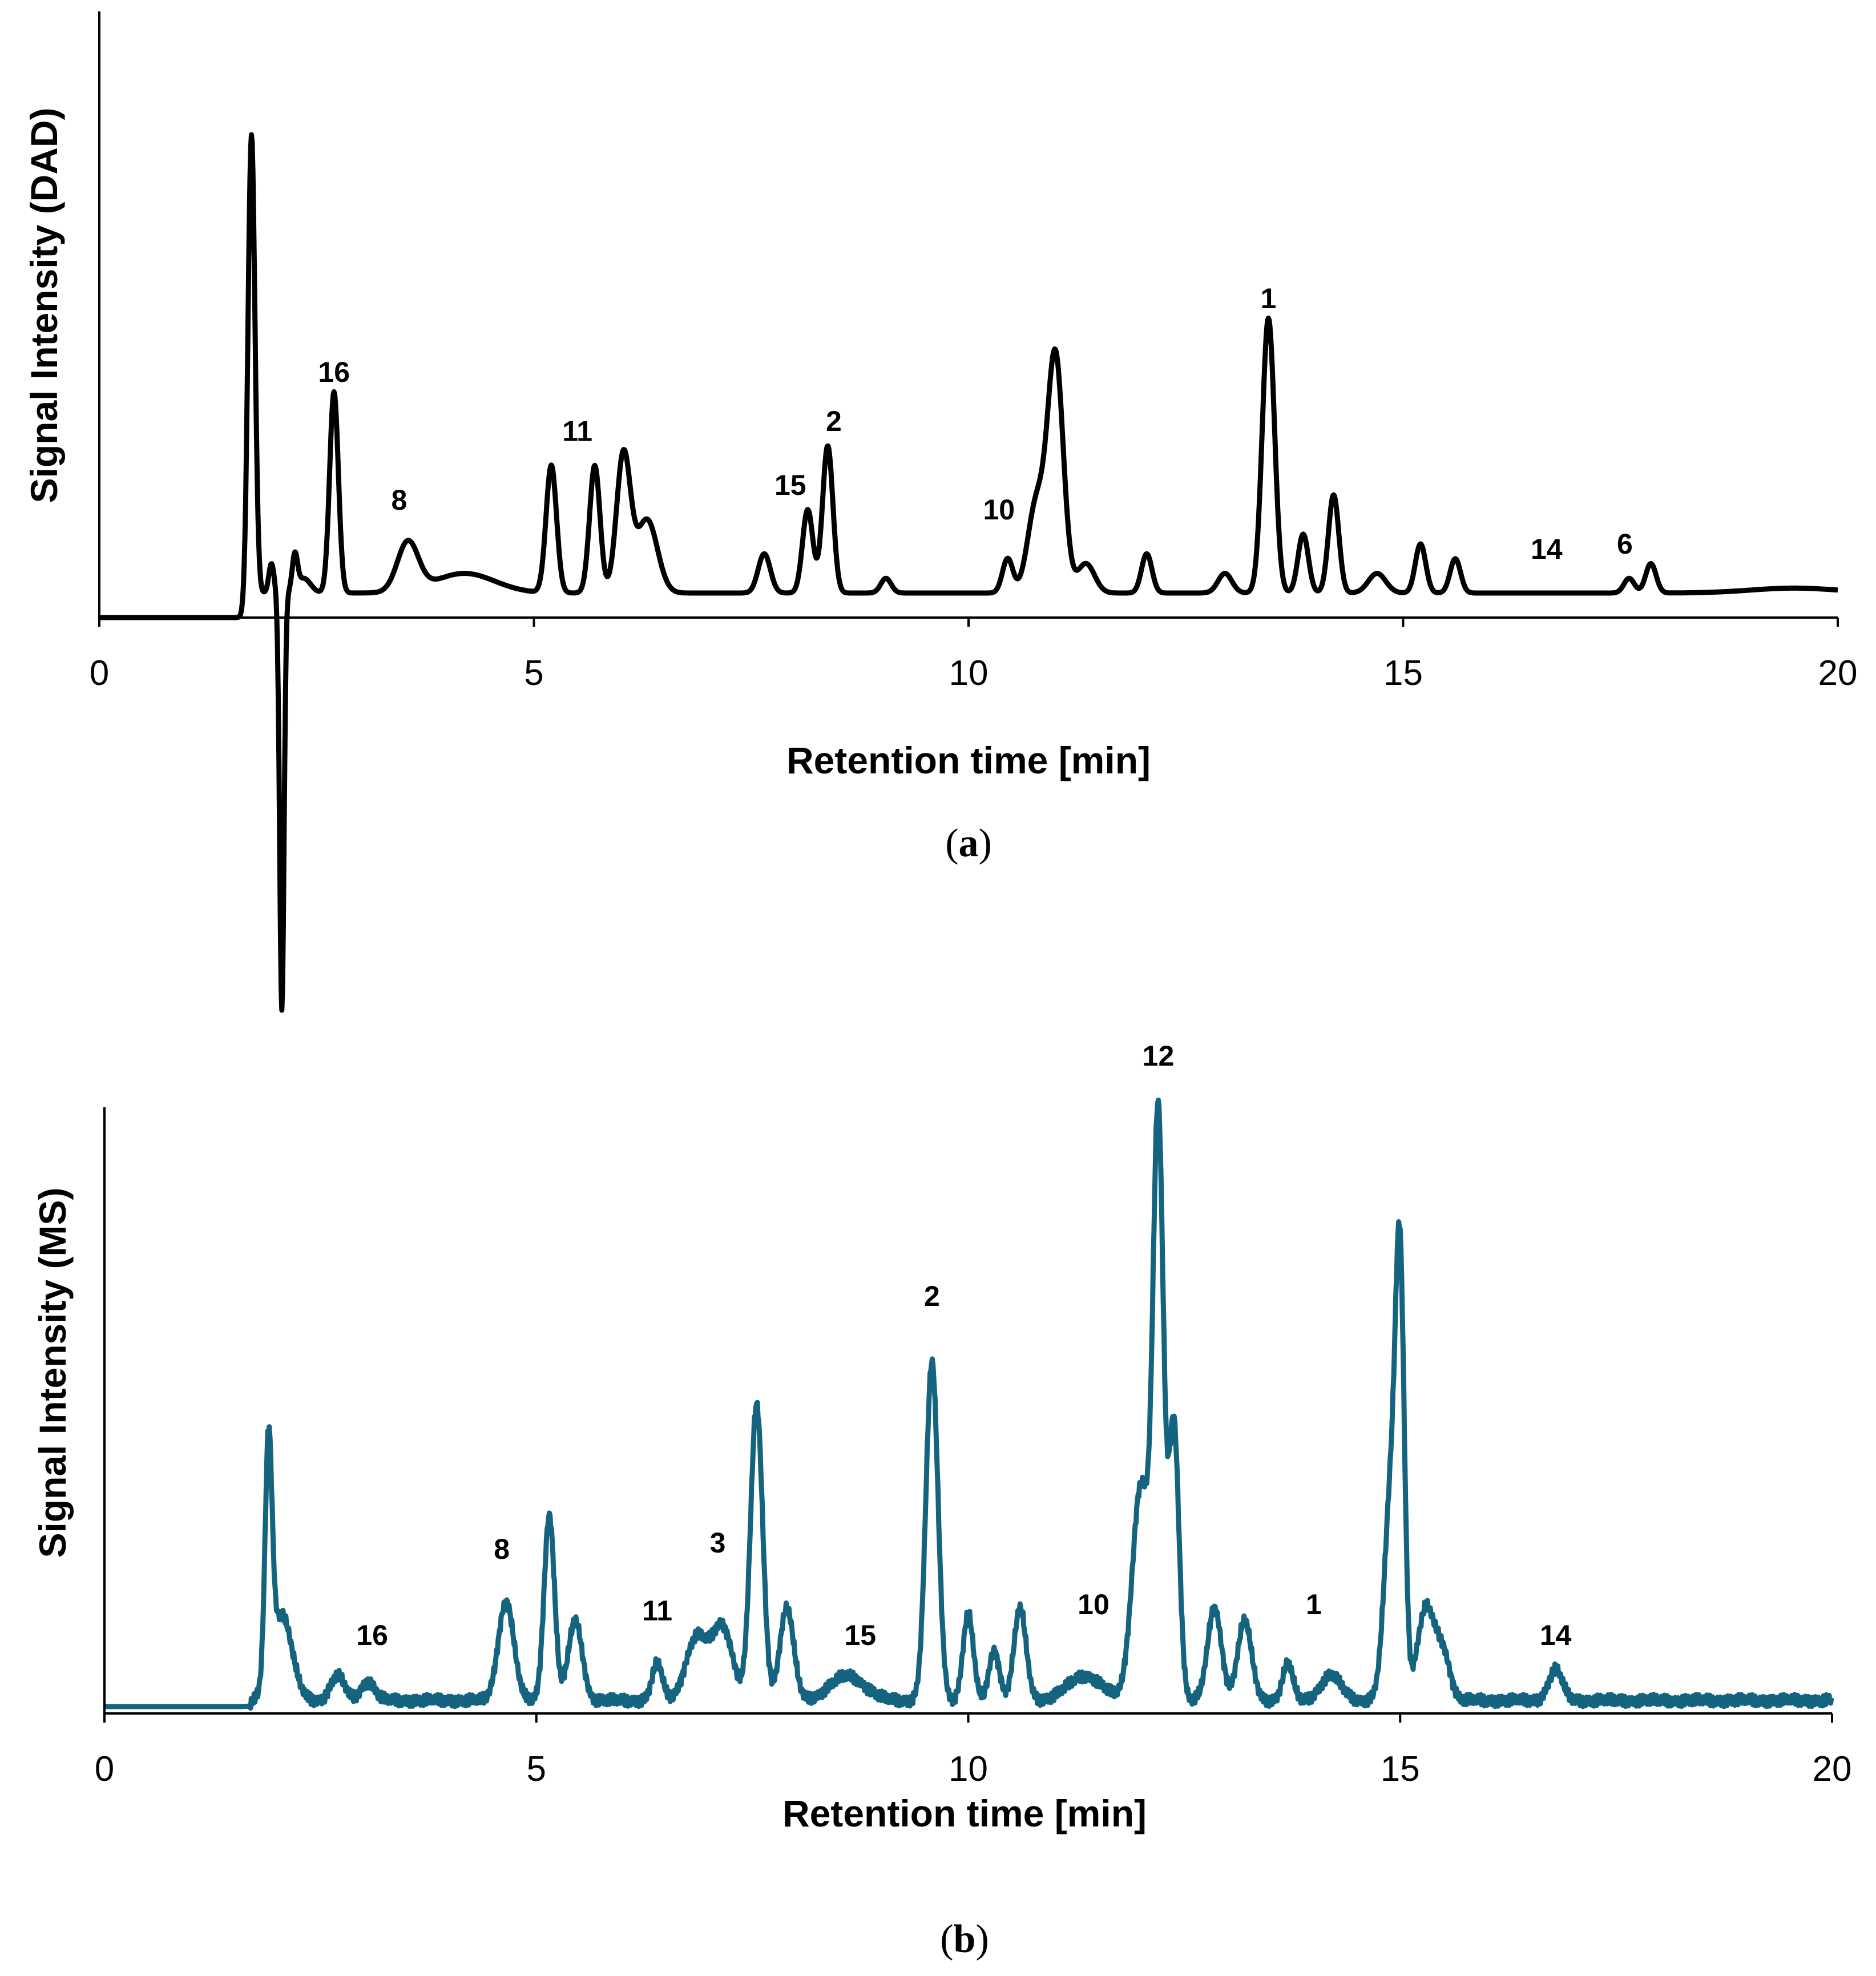 Image resolution: width=1876 pixels, height=1976 pixels. I want to click on caption-b-letter: b, so click(965, 1939).